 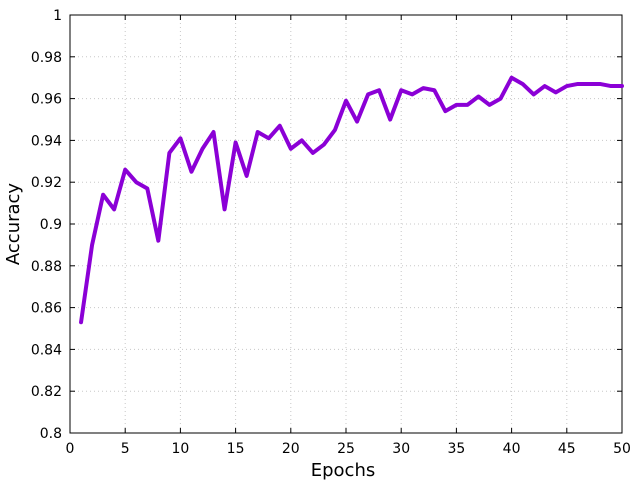 I want to click on x-tick-label: 20, so click(x=291, y=449).